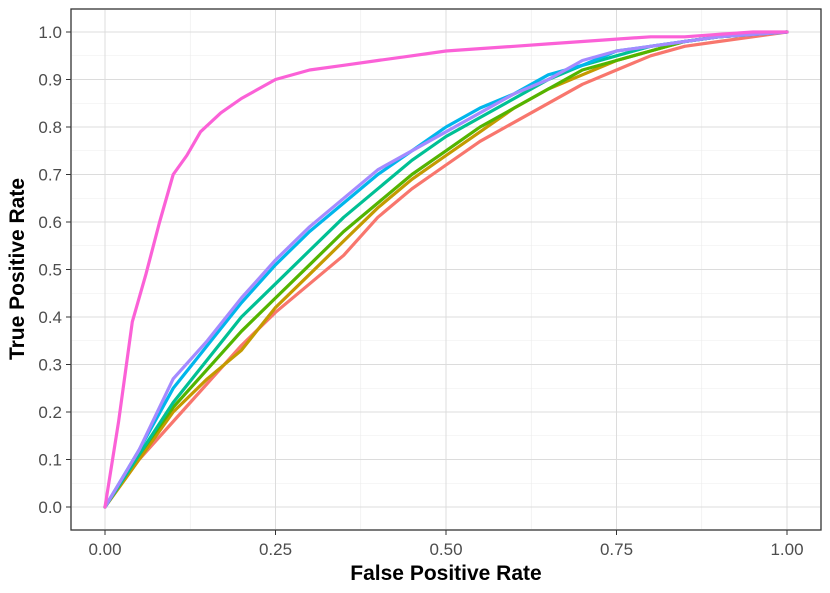 Image resolution: width=830 pixels, height=593 pixels. I want to click on y-axis-title: True Positive Rate, so click(17, 269).